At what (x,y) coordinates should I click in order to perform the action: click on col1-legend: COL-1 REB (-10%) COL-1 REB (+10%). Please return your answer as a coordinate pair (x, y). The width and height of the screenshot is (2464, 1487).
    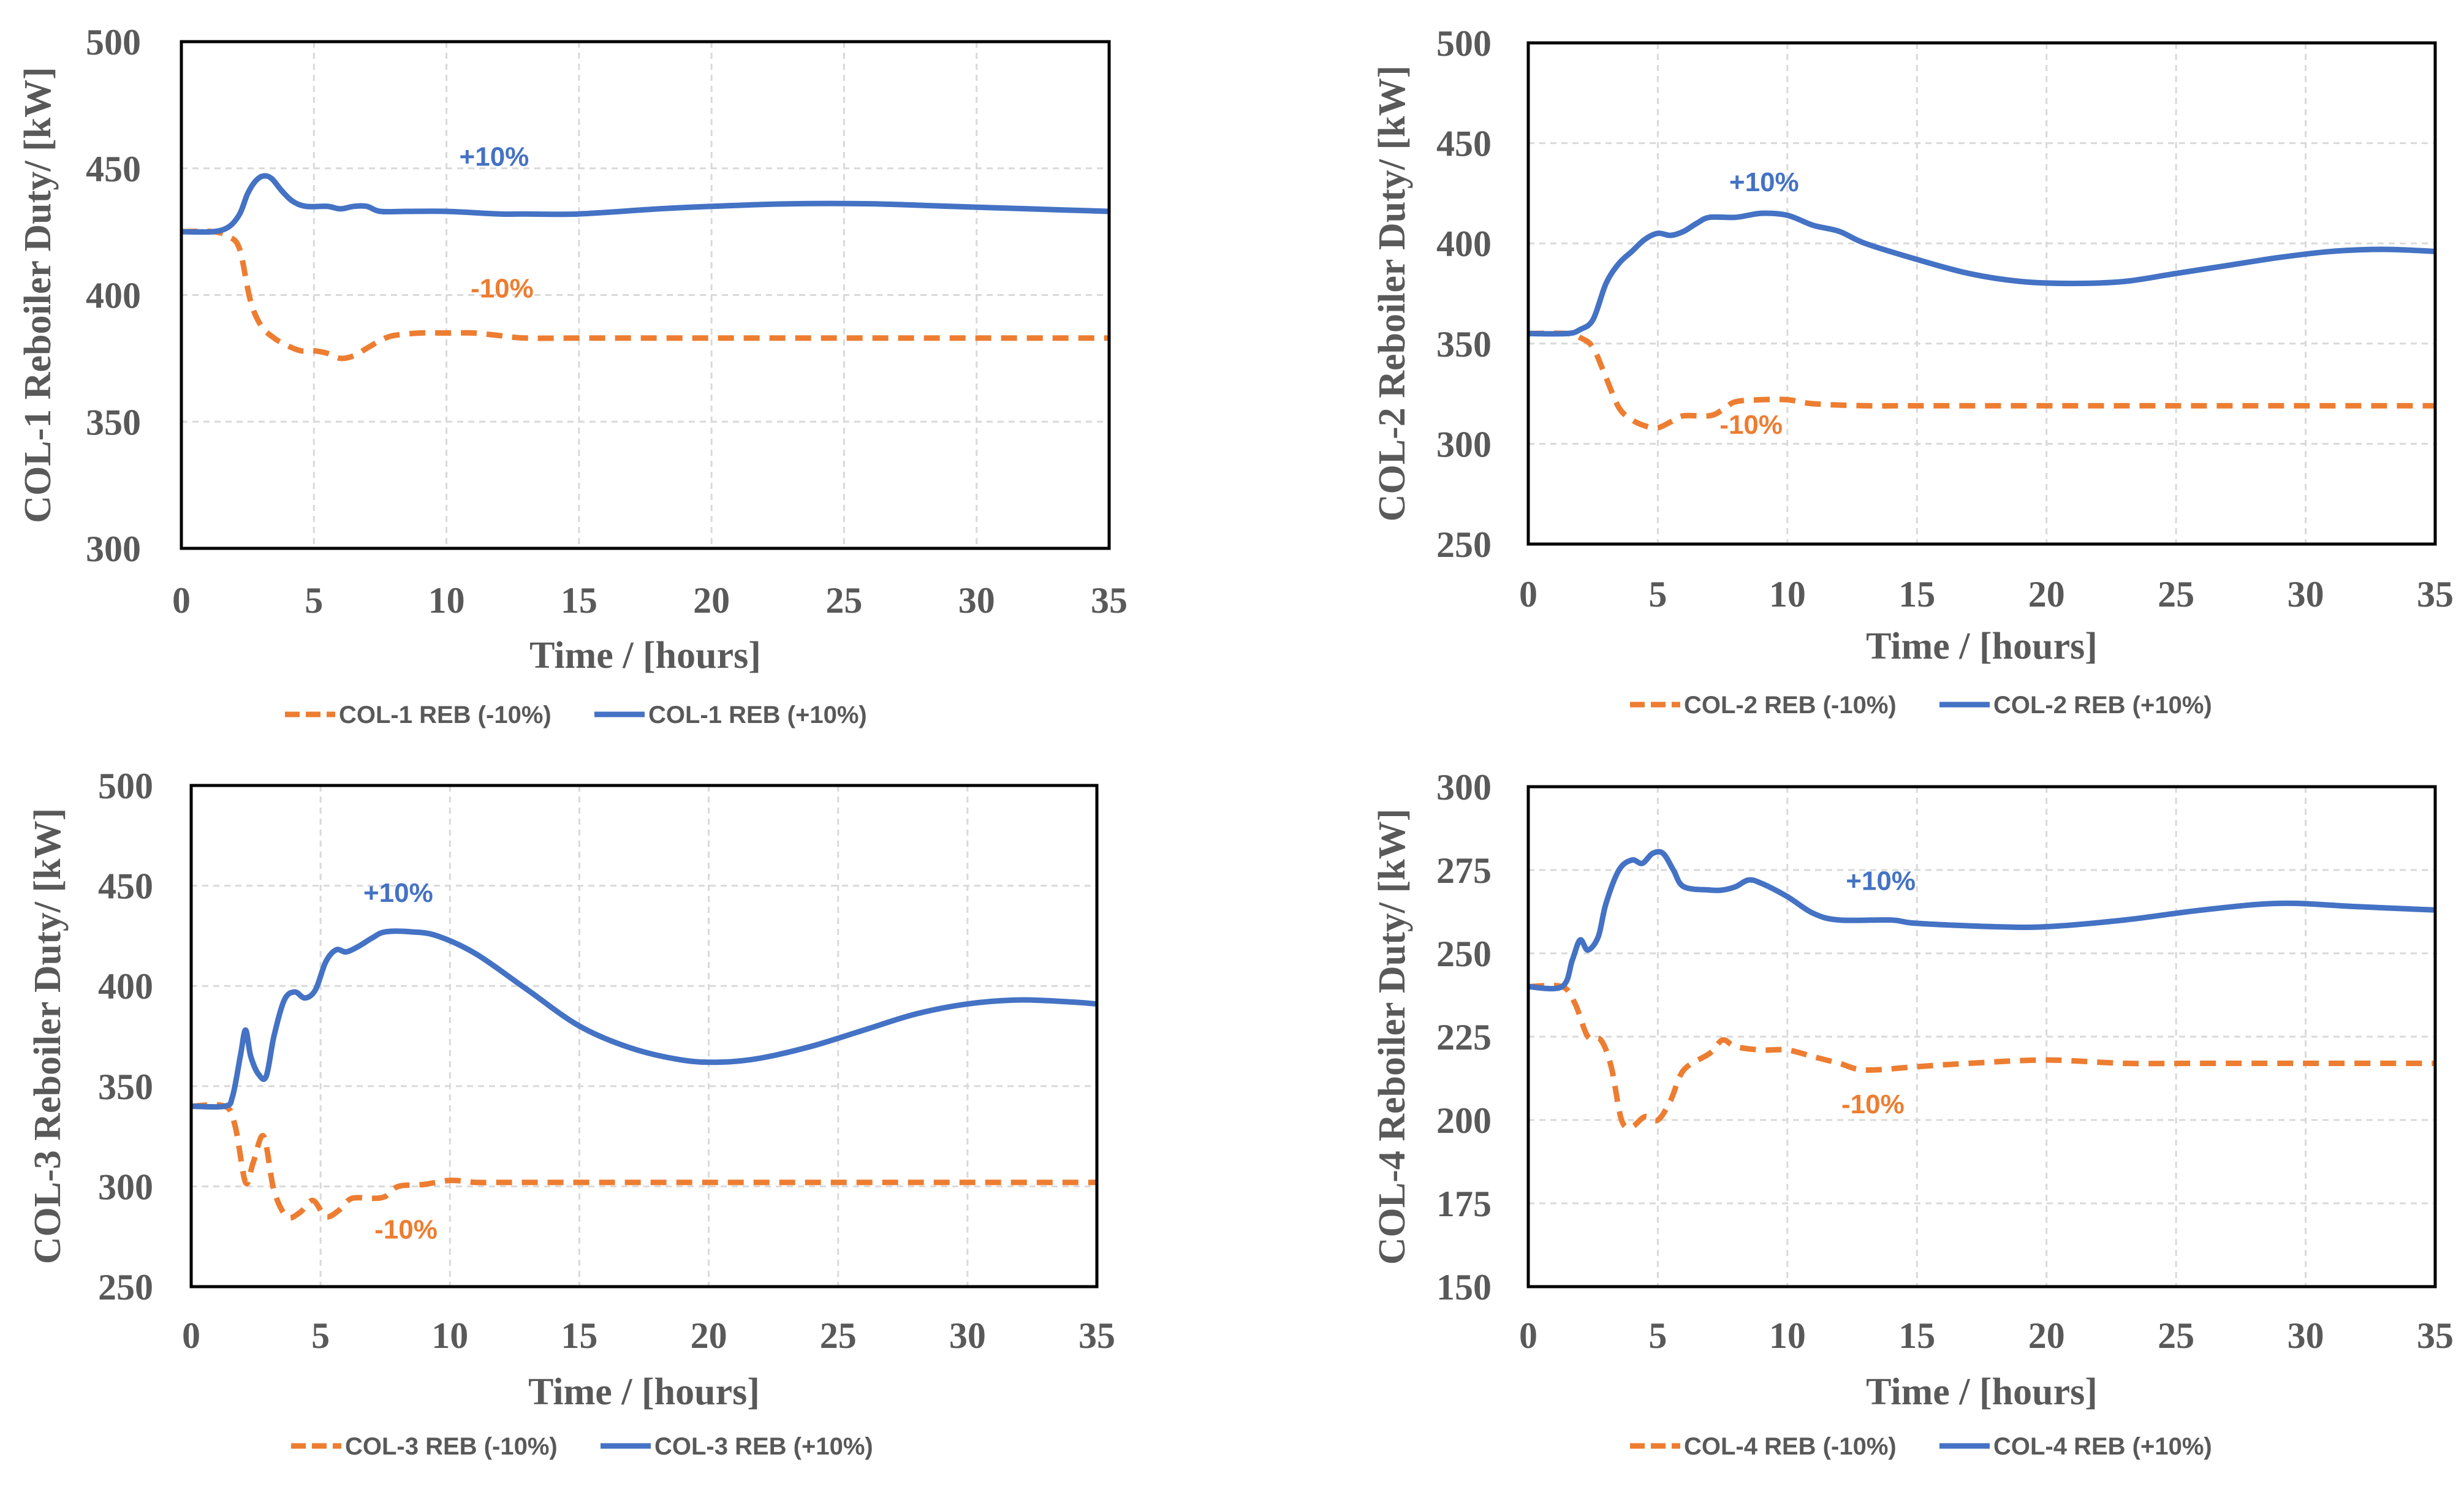
    Looking at the image, I should click on (576, 715).